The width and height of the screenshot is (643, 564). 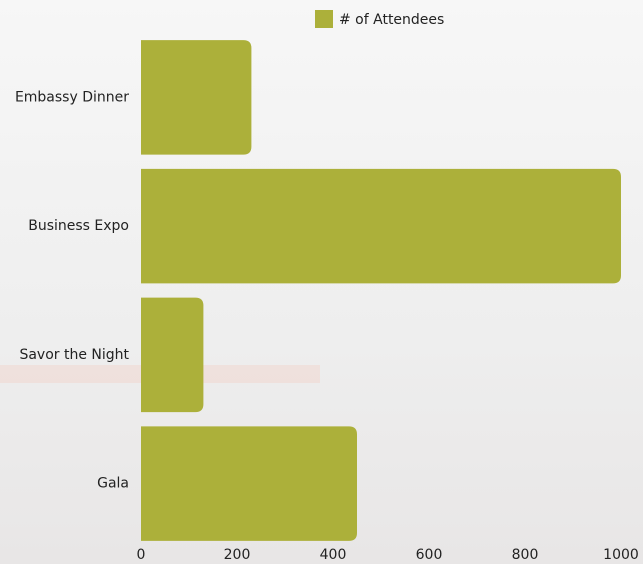 What do you see at coordinates (72, 97) in the screenshot?
I see `y-tick-label: Embassy Dinner` at bounding box center [72, 97].